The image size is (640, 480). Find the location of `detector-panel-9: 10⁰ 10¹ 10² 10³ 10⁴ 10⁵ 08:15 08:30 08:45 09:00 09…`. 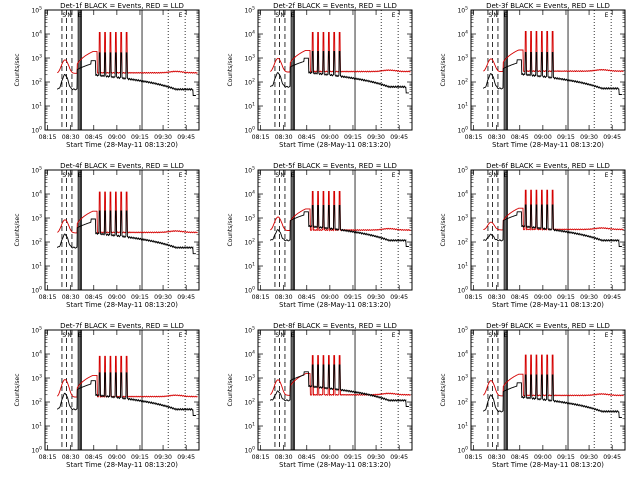

detector-panel-9: 10⁰ 10¹ 10² 10³ 10⁴ 10⁵ 08:15 08:30 08:45 09:00 09… is located at coordinates (533, 395).